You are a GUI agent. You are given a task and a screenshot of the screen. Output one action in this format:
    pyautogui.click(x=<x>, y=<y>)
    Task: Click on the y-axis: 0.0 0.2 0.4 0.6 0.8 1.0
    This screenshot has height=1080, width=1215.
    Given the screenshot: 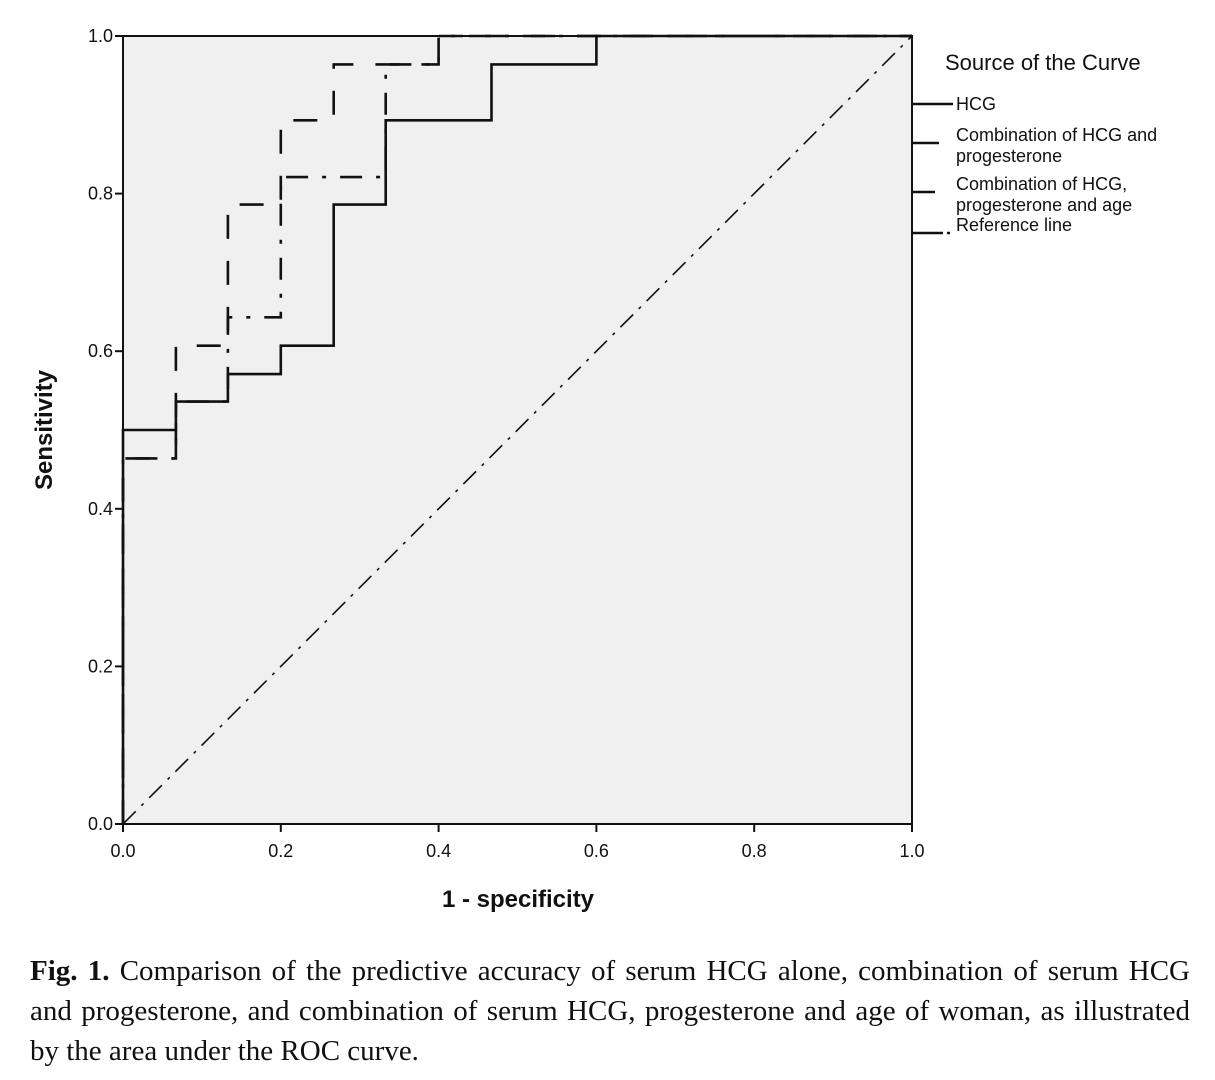 What is the action you would take?
    pyautogui.click(x=105, y=430)
    